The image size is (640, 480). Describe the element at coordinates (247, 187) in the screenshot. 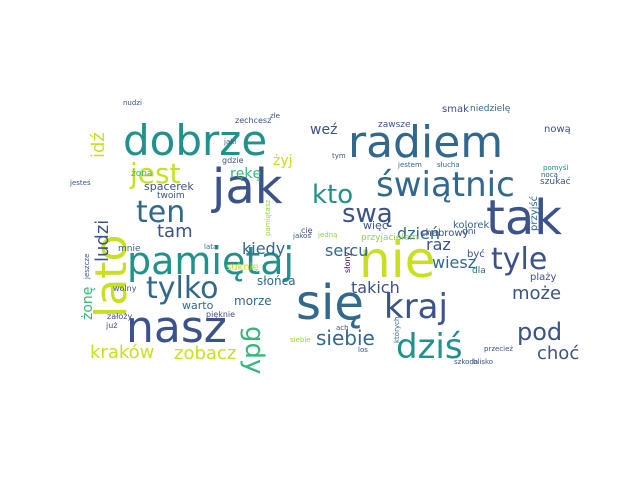

I see `cloud-word: jak` at that location.